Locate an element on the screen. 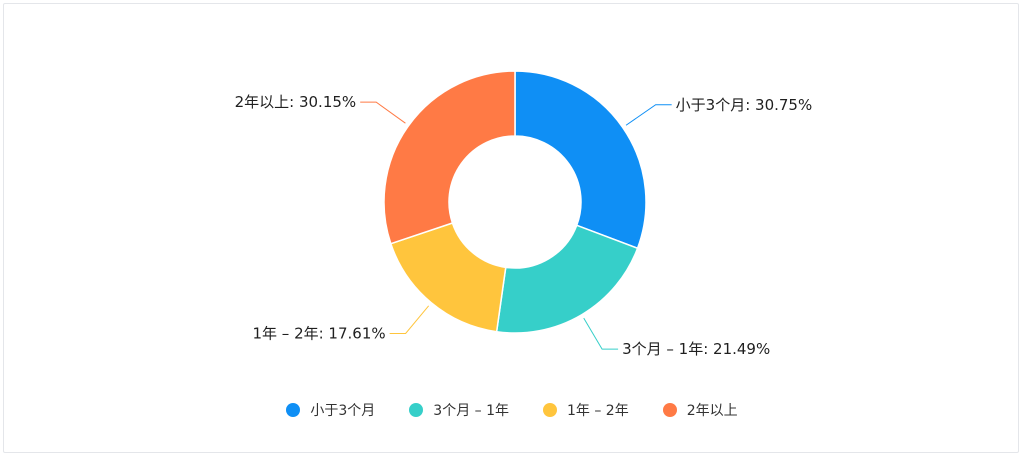 The width and height of the screenshot is (1024, 458). slice-label-2: 1年 – 2年: 17.61% is located at coordinates (318, 333).